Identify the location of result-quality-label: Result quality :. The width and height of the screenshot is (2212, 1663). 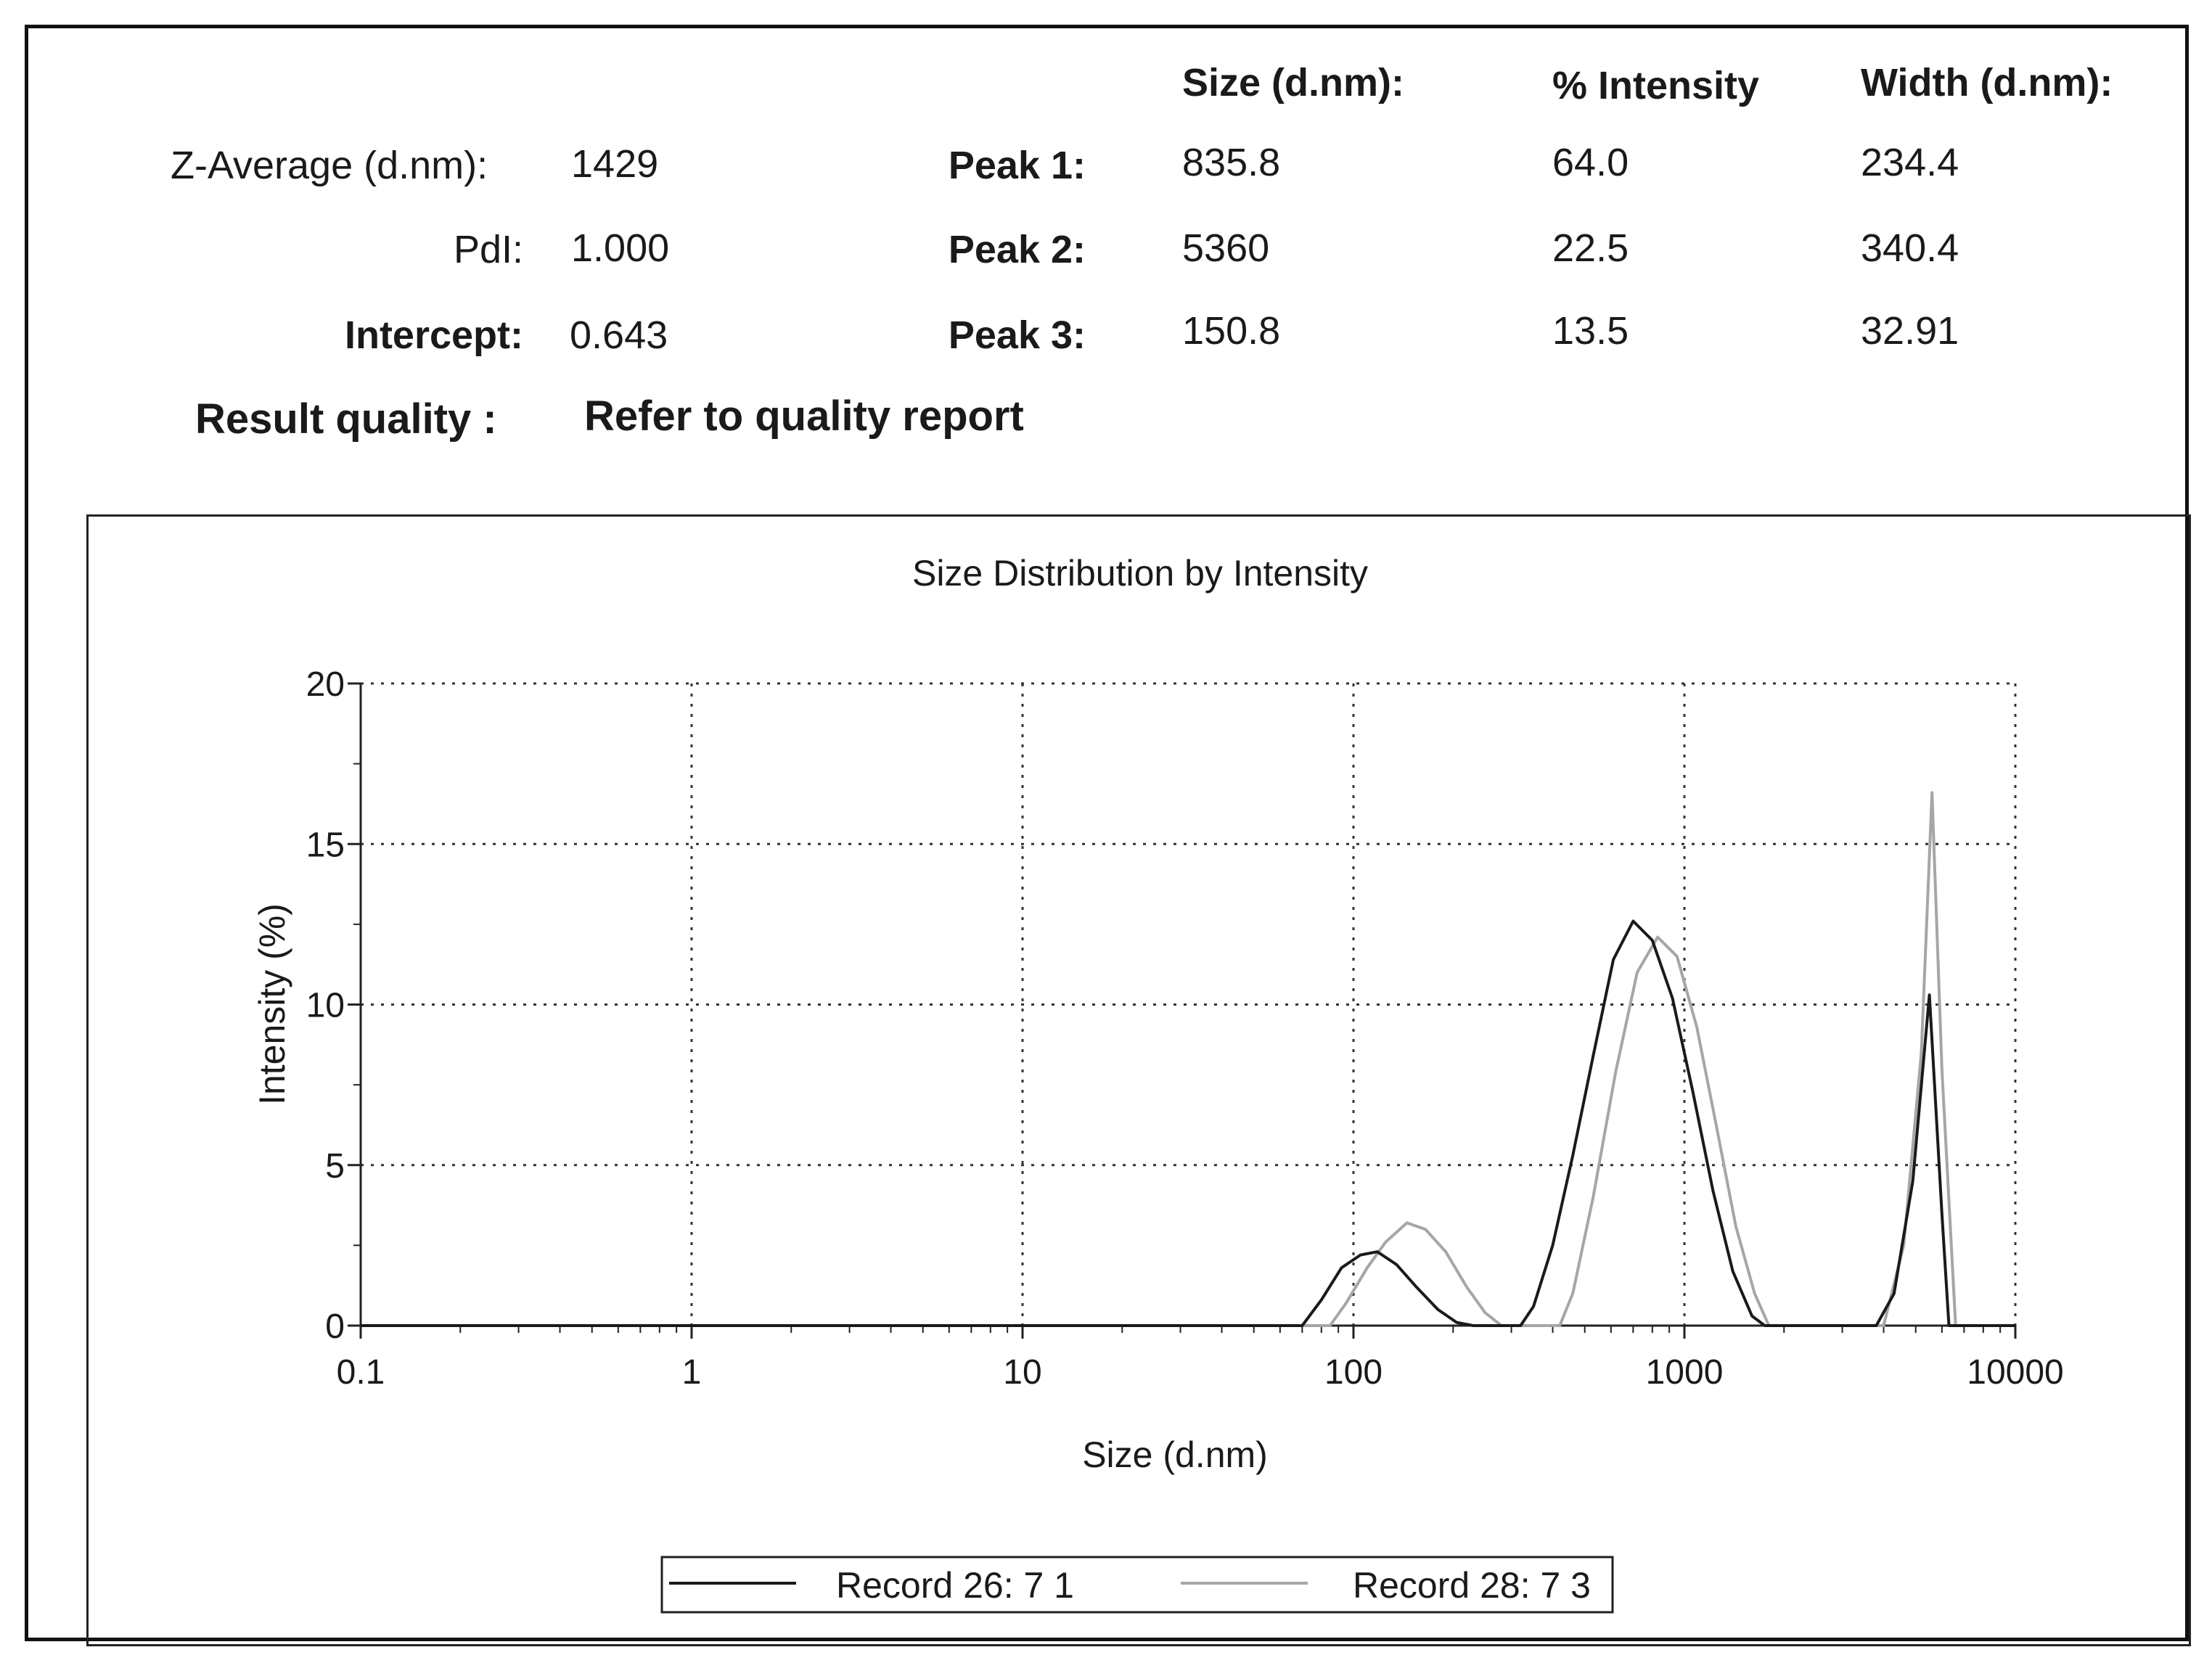
(346, 419).